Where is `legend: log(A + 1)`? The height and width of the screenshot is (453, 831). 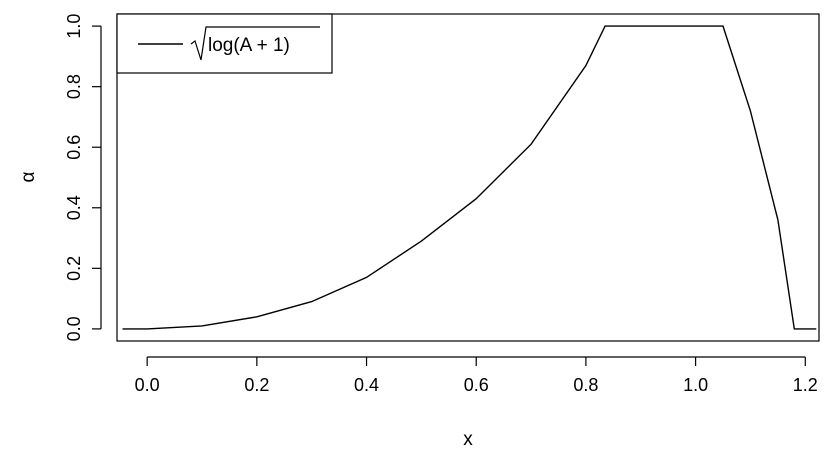 legend: log(A + 1) is located at coordinates (224, 43).